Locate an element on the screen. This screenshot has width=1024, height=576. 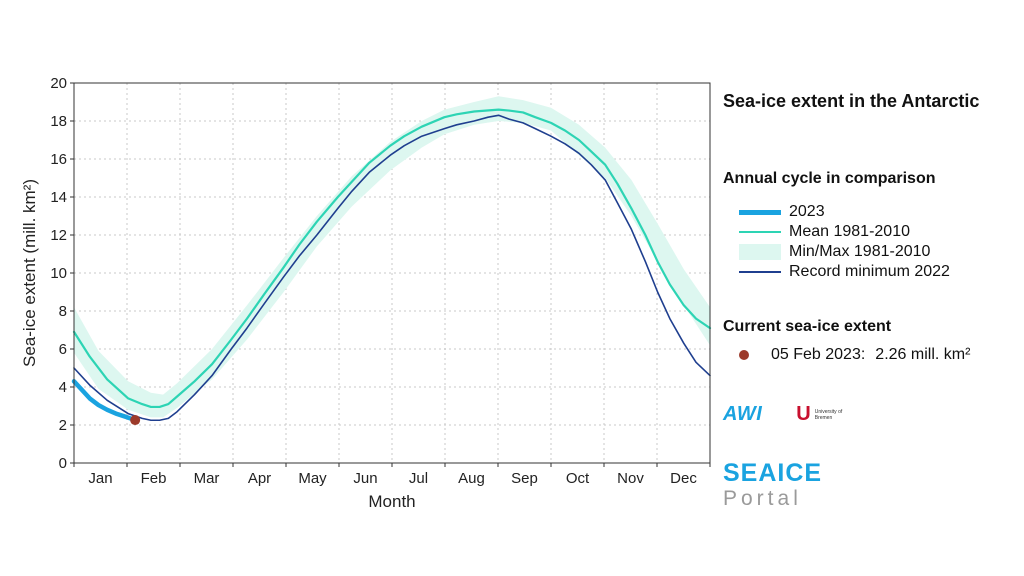
x-tick-labels: Jan Feb Mar Apr May Jun Jul Aug Sep Oct Nov Dec is located at coordinates (392, 475).